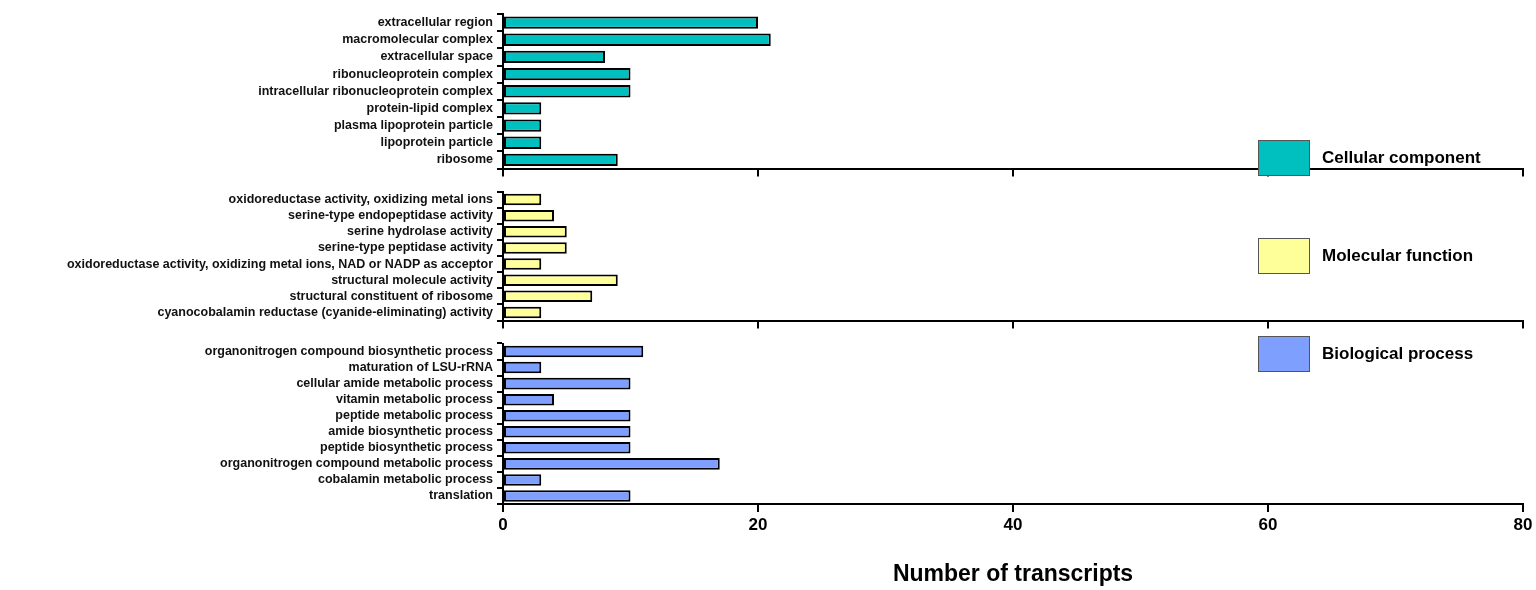 Image resolution: width=1536 pixels, height=590 pixels. I want to click on x-tick-label: 80, so click(1523, 524).